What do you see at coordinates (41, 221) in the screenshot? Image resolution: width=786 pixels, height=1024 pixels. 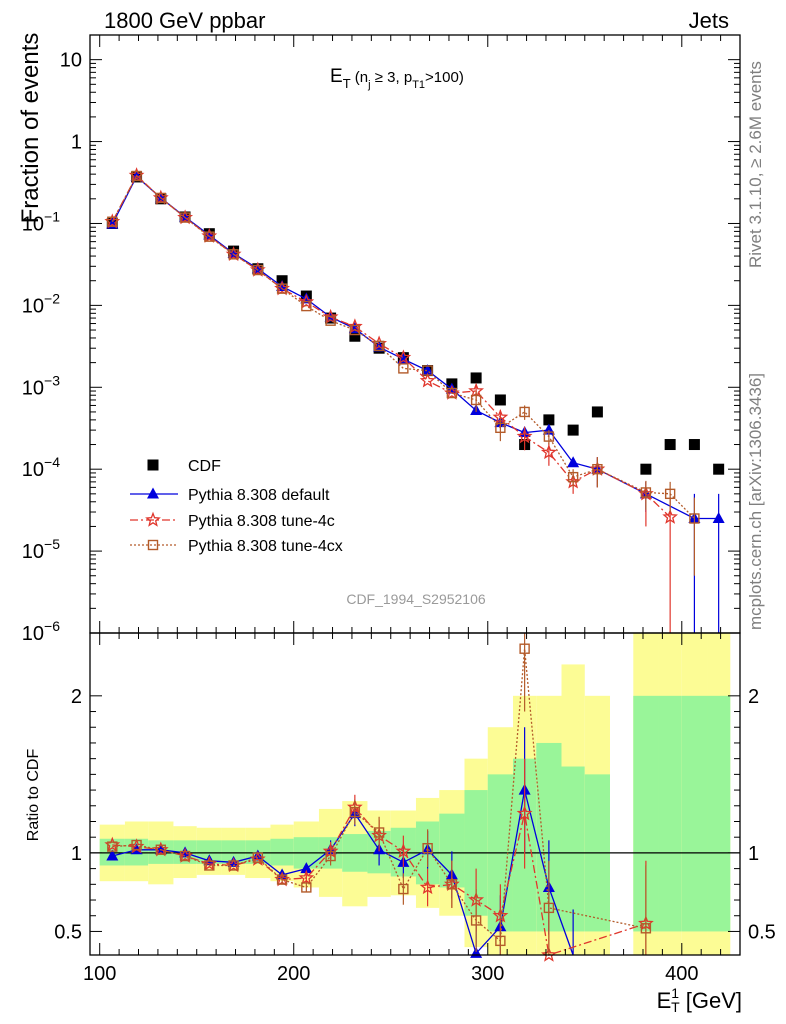 I see `y-tick-label: 10⁻¹` at bounding box center [41, 221].